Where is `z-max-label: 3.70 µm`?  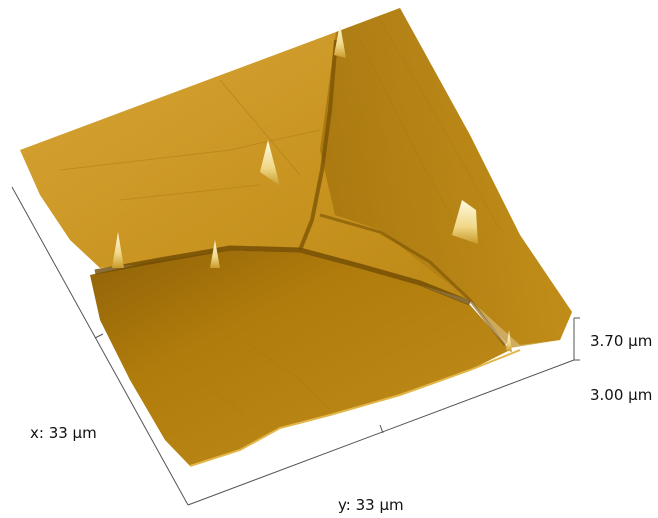
z-max-label: 3.70 µm is located at coordinates (621, 341).